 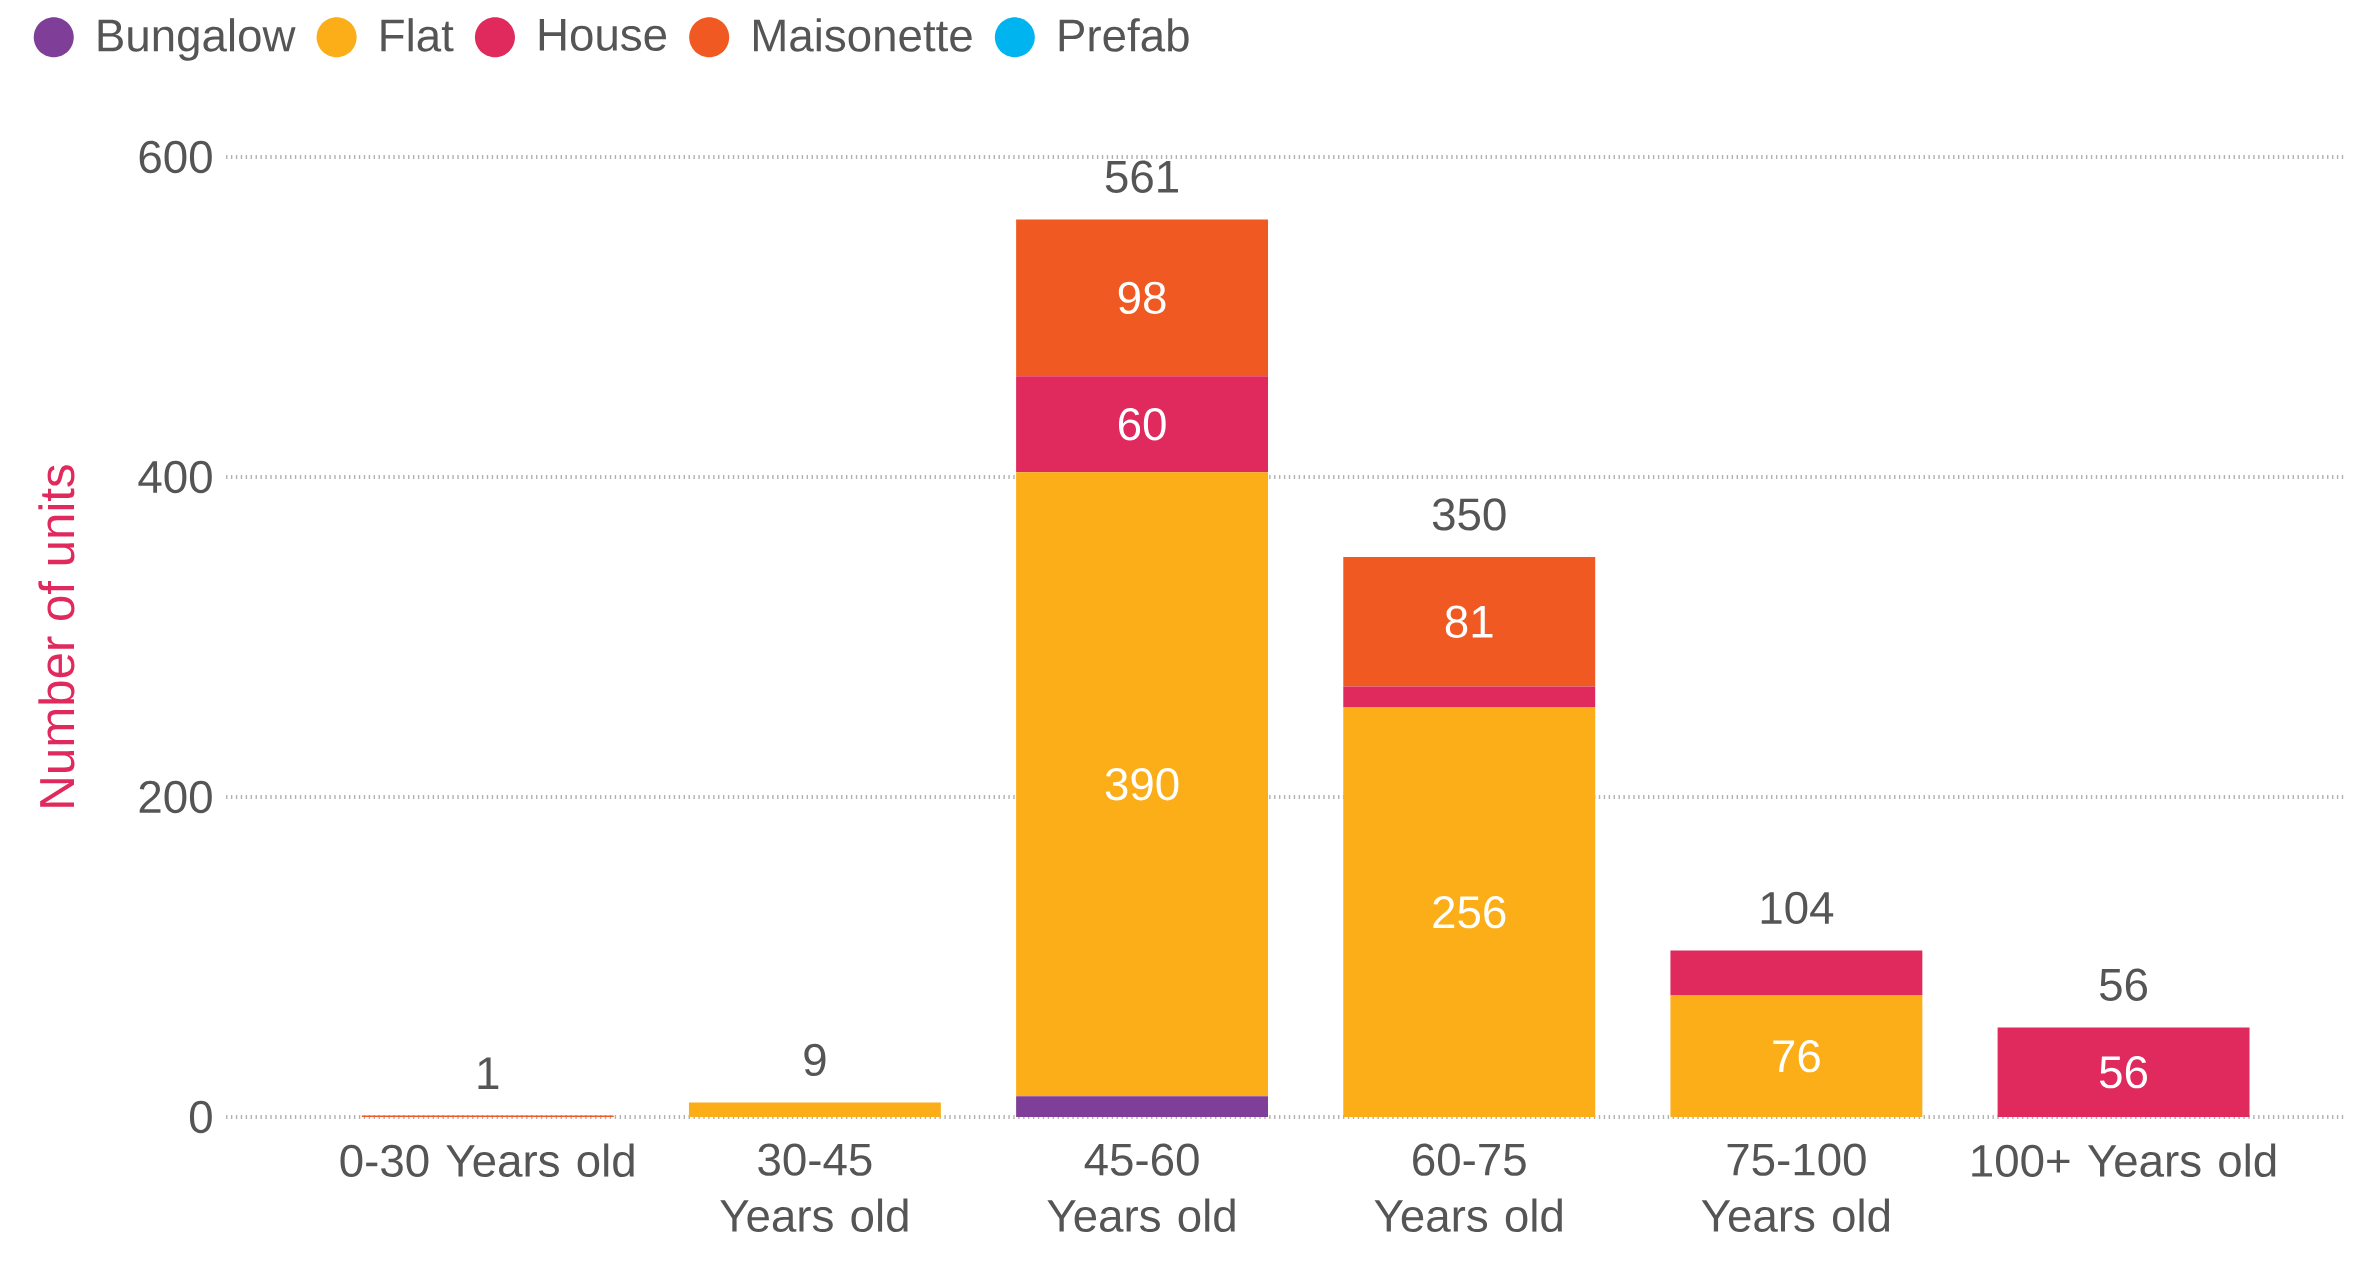 What do you see at coordinates (56, 636) in the screenshot?
I see `y-axis-title: Number of units` at bounding box center [56, 636].